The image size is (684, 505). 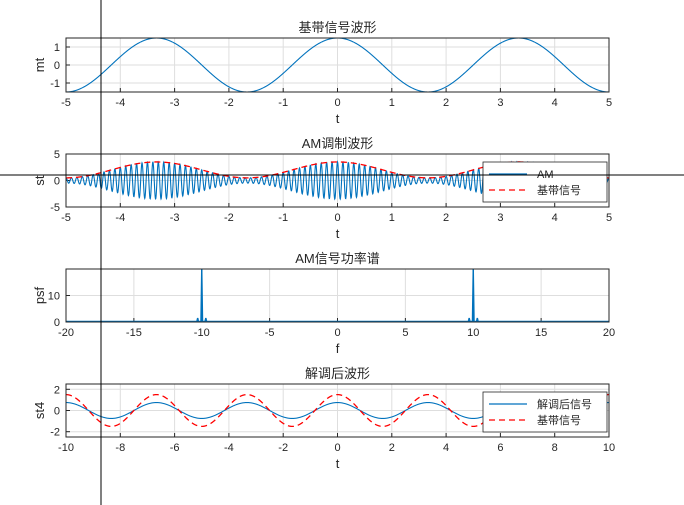 What do you see at coordinates (57, 155) in the screenshot?
I see `y-tick-label: 5` at bounding box center [57, 155].